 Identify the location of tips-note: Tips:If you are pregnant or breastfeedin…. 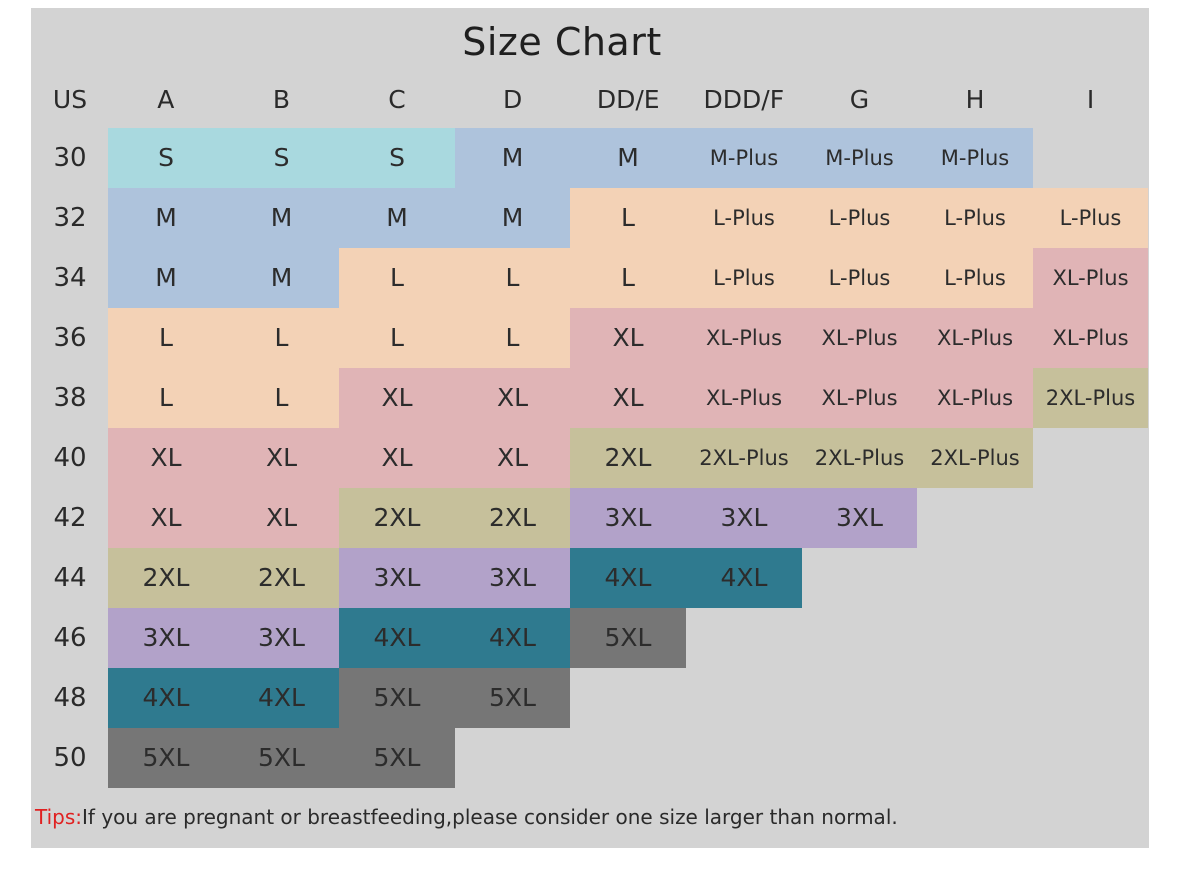
(466, 817).